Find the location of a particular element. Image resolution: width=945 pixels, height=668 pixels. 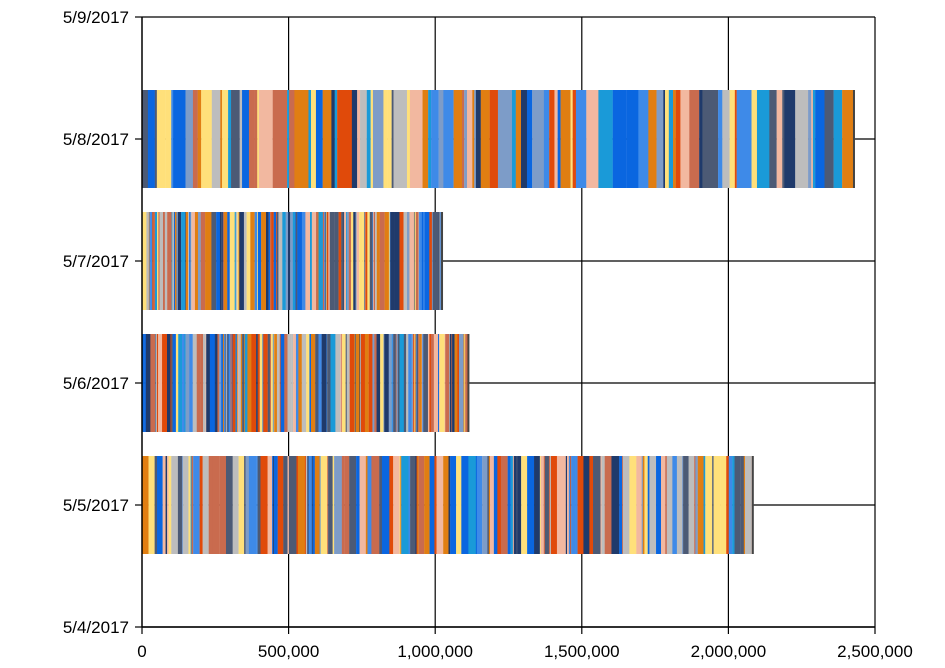

bar-end is located at coordinates (752, 505).